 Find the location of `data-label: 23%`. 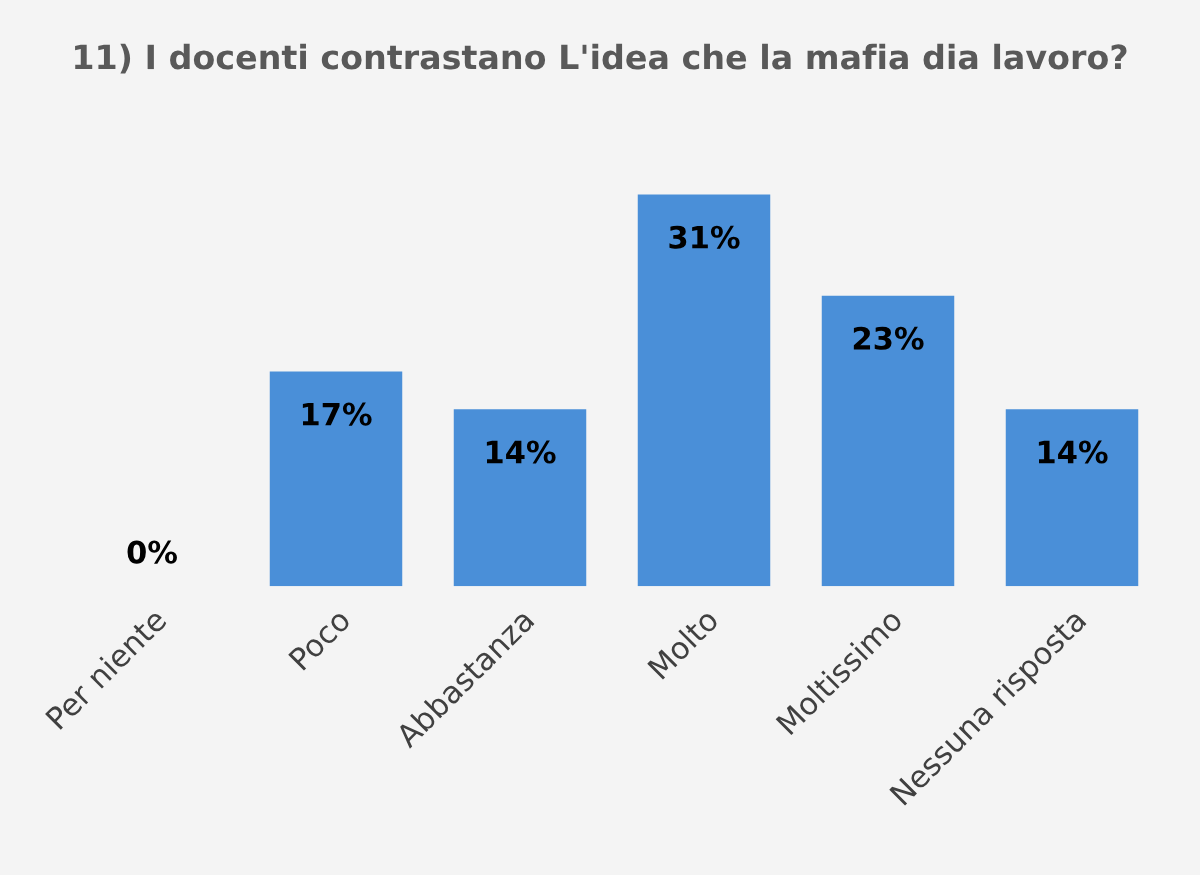

data-label: 23% is located at coordinates (888, 338).